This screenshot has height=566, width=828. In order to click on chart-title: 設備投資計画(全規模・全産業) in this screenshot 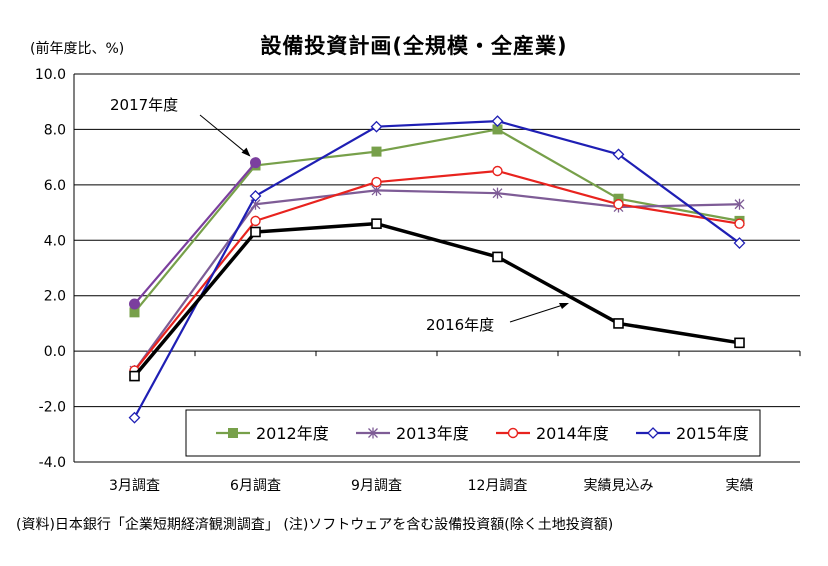, I will do `click(414, 46)`.